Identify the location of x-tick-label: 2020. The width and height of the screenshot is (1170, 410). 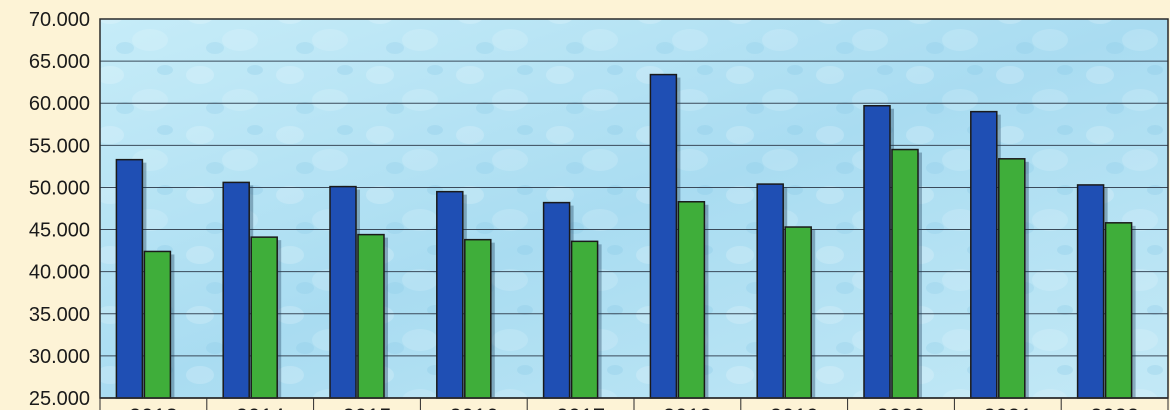
(901, 407).